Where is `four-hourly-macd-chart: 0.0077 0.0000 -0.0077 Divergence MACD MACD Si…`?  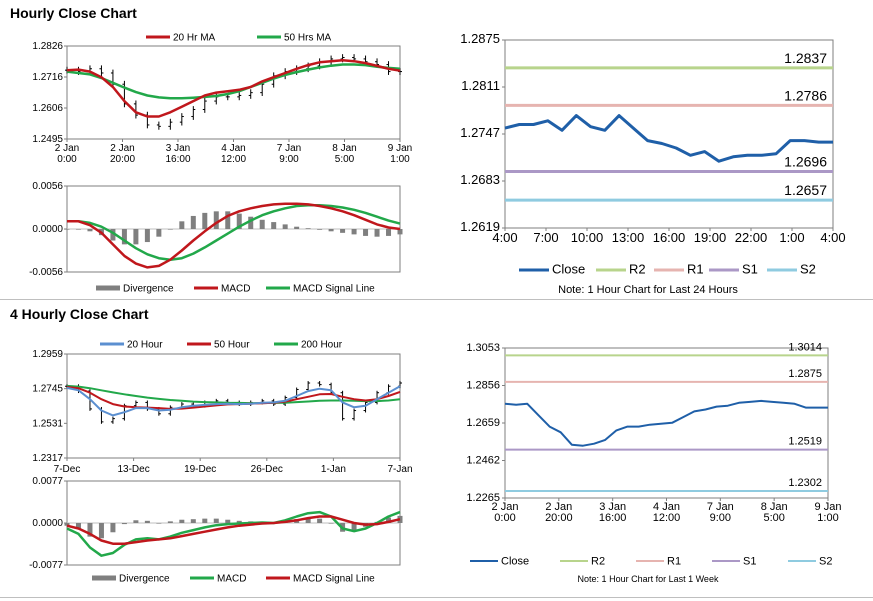 four-hourly-macd-chart: 0.0077 0.0000 -0.0077 Divergence MACD MACD Si… is located at coordinates (216, 530).